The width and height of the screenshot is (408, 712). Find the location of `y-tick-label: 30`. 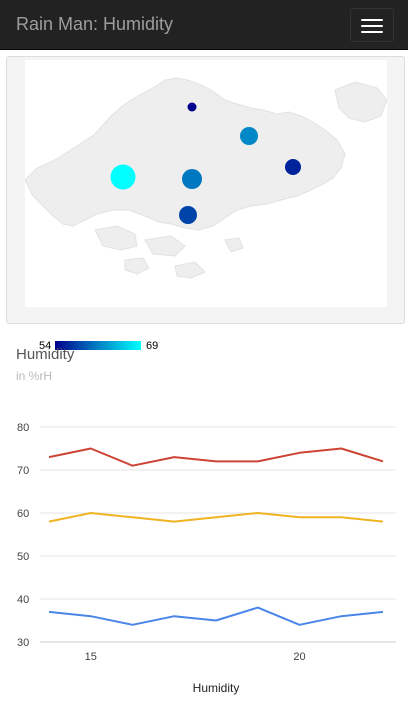

y-tick-label: 30 is located at coordinates (23, 643).